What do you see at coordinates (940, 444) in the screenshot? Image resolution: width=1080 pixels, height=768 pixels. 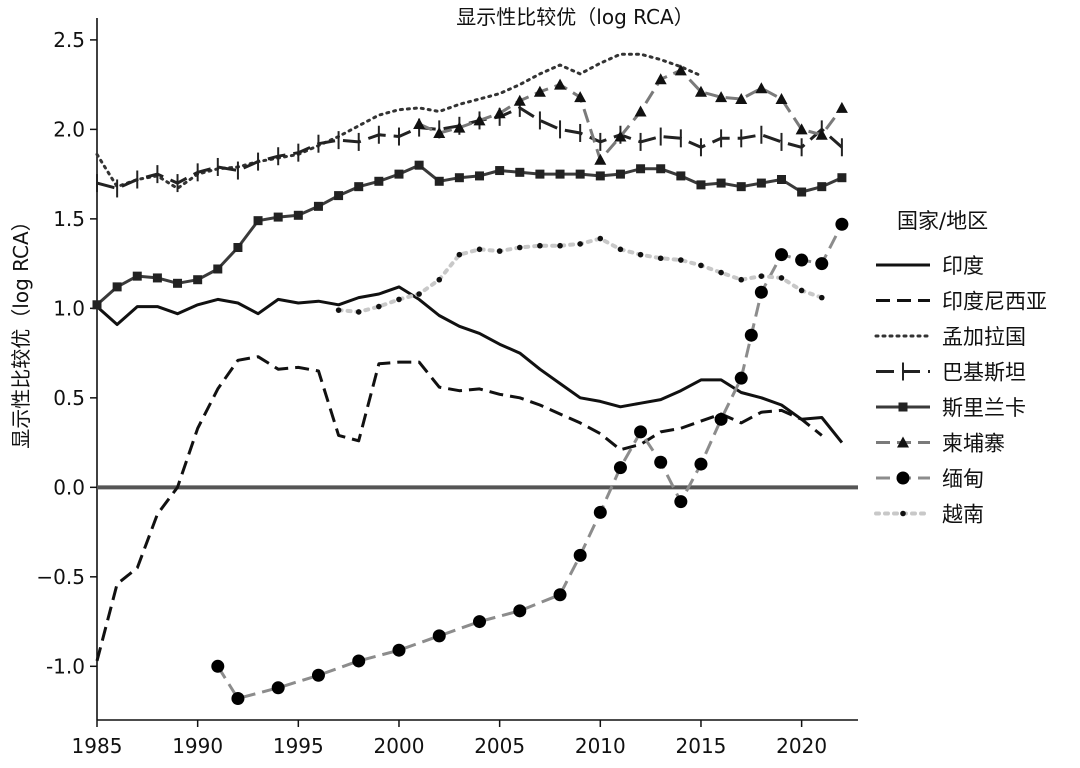 I see `legend-item: 柬埔寨` at bounding box center [940, 444].